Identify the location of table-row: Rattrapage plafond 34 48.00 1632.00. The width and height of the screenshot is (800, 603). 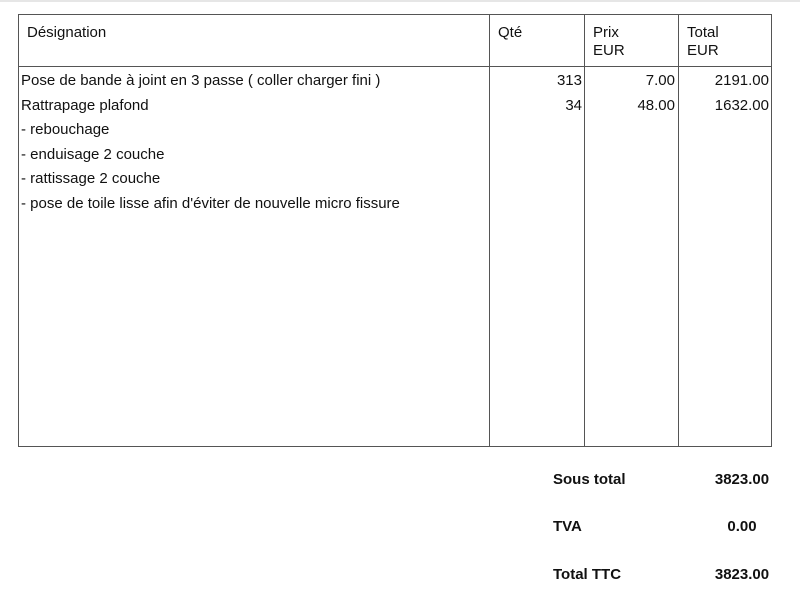
(395, 109).